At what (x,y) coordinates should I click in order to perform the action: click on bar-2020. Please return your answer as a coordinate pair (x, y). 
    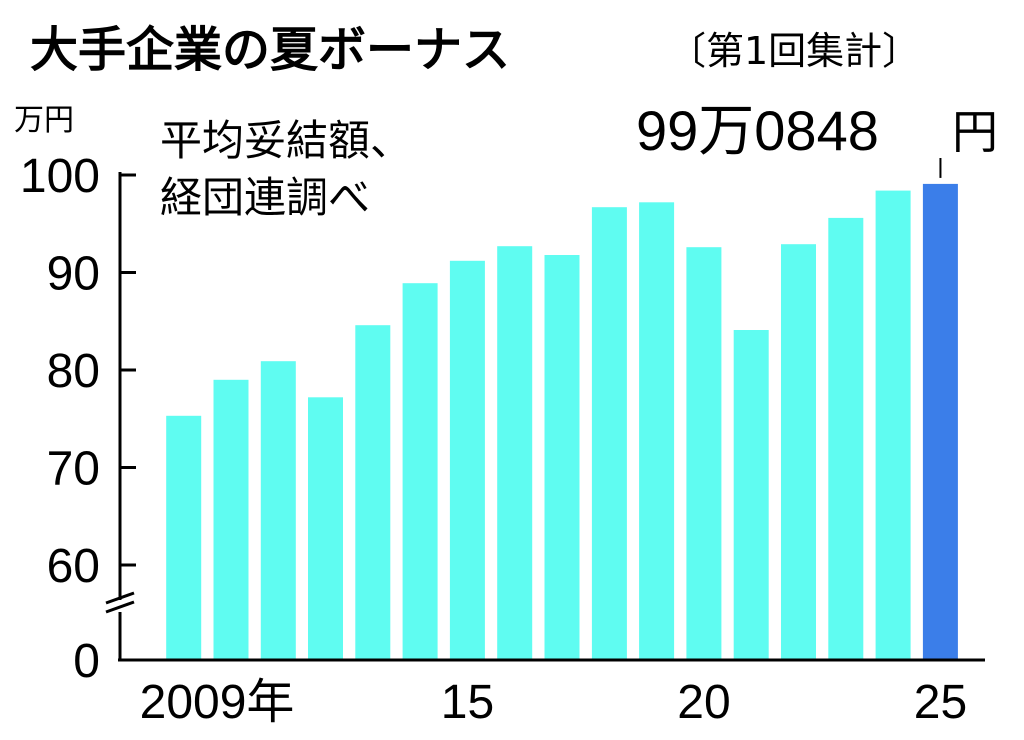
    Looking at the image, I should click on (704, 453).